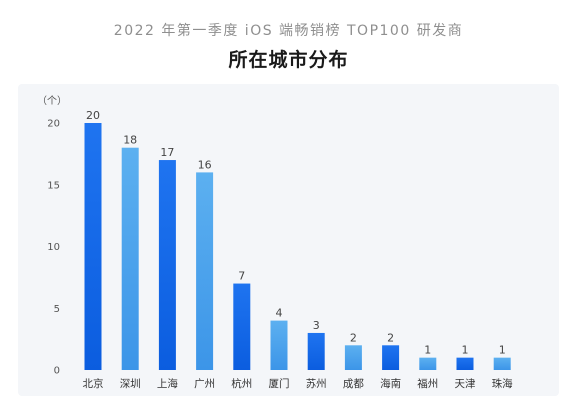  I want to click on data-label: 20, so click(93, 115).